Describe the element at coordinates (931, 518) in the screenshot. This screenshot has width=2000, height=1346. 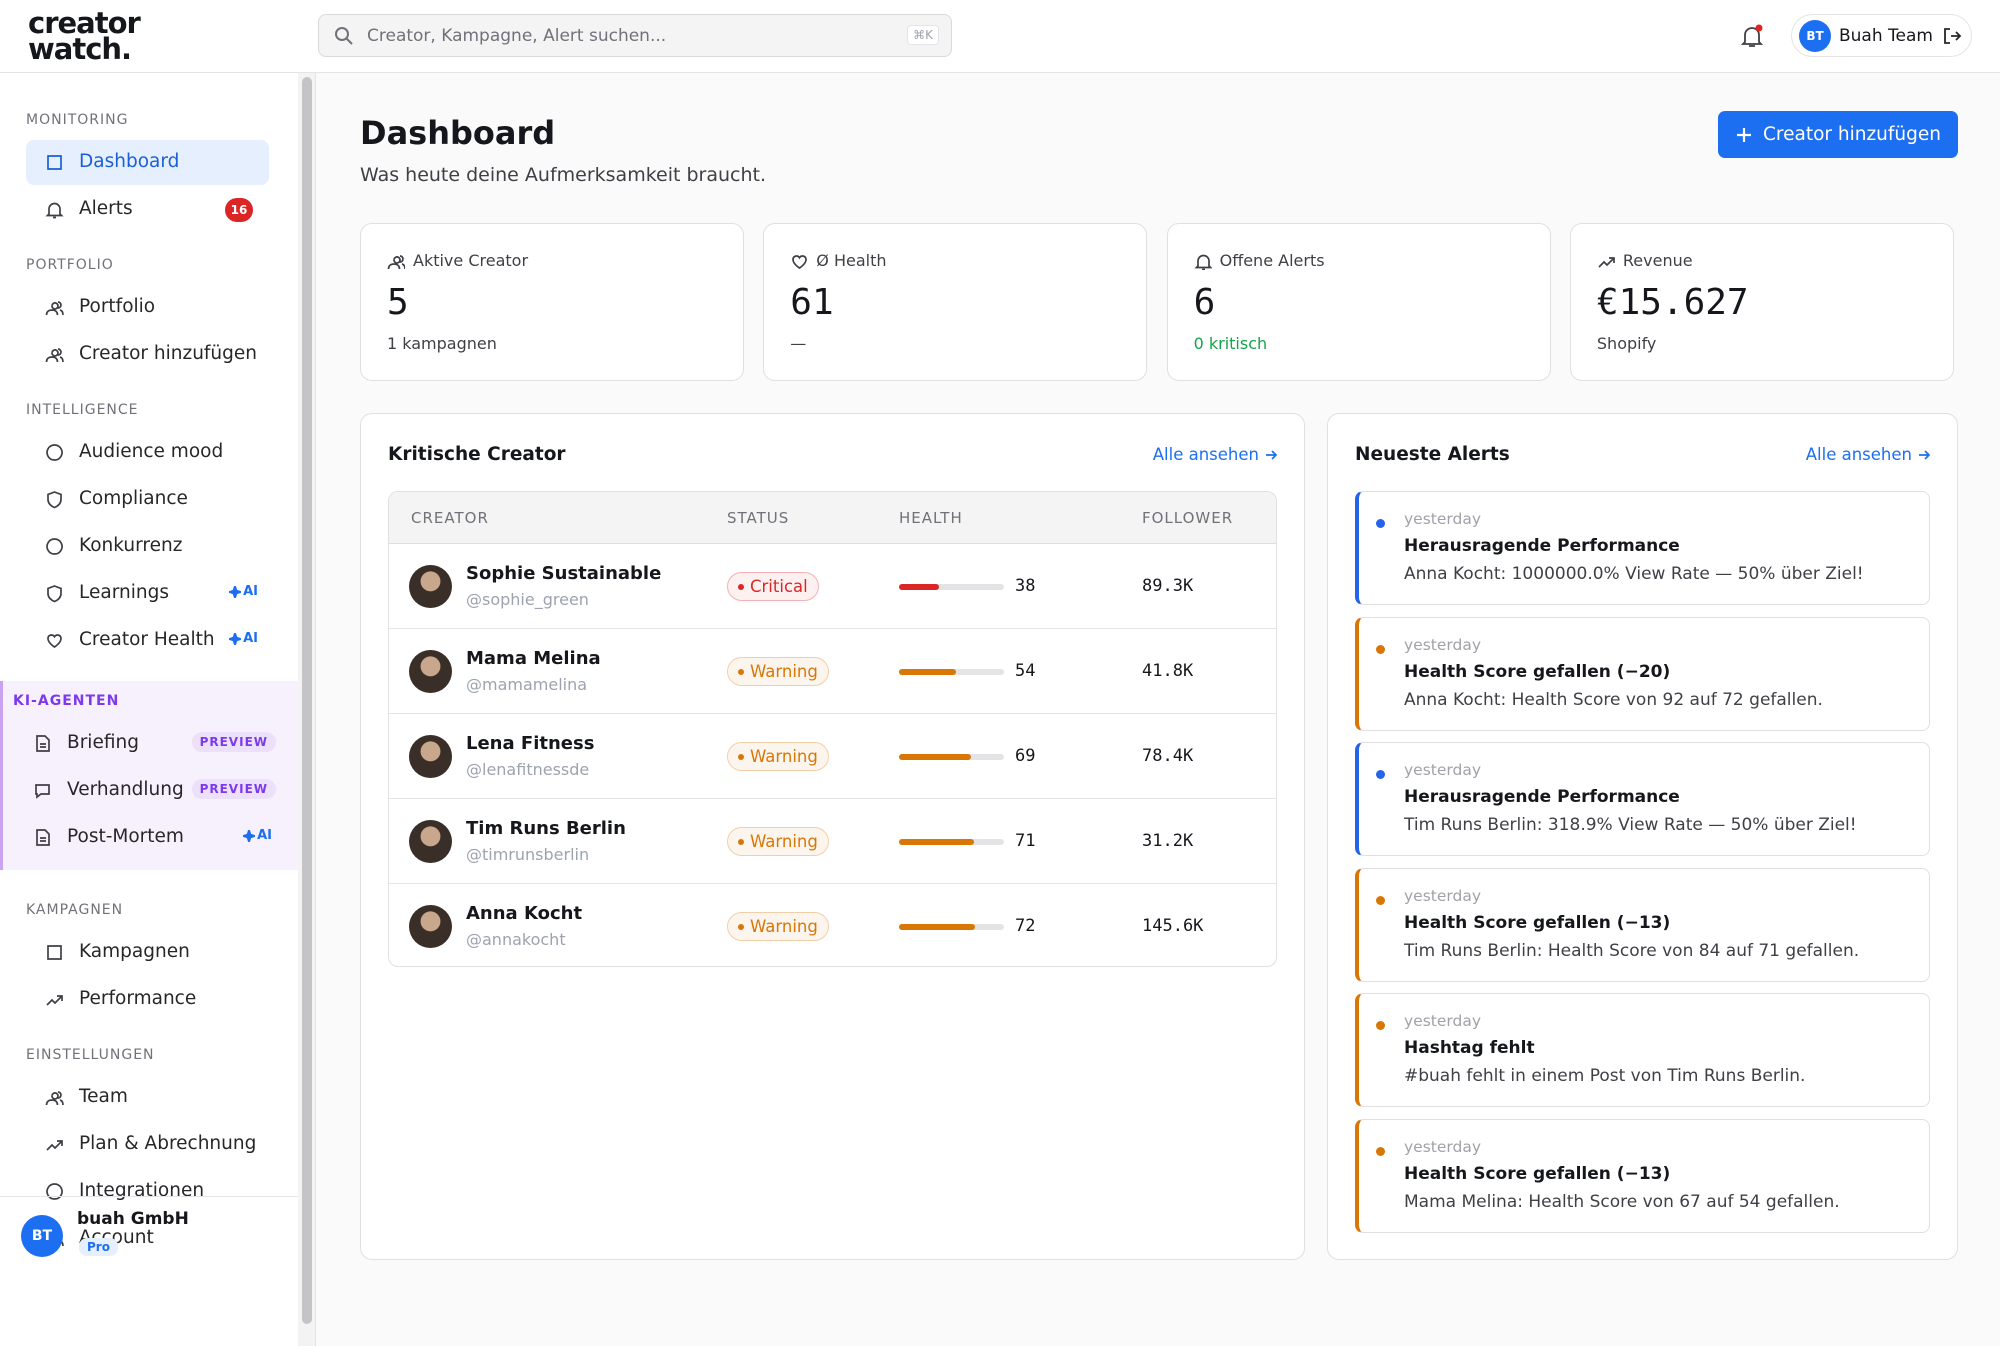
I see `column-header: HEALTH` at that location.